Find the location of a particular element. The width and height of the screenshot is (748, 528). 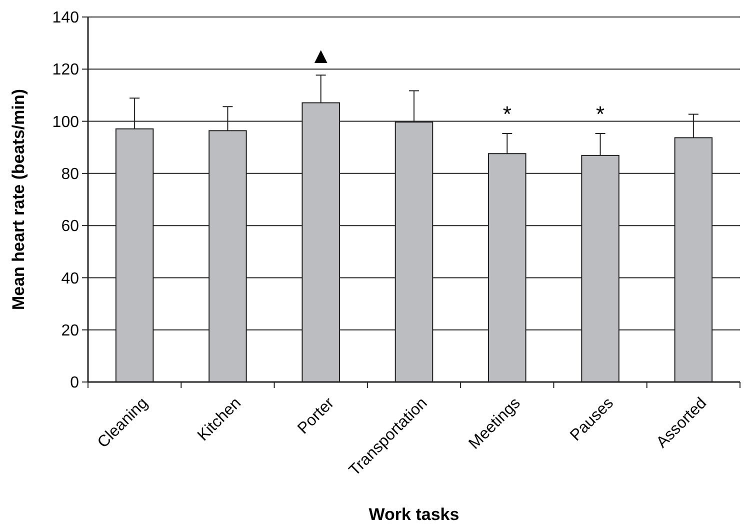

y-tick-label: 100 is located at coordinates (66, 122).